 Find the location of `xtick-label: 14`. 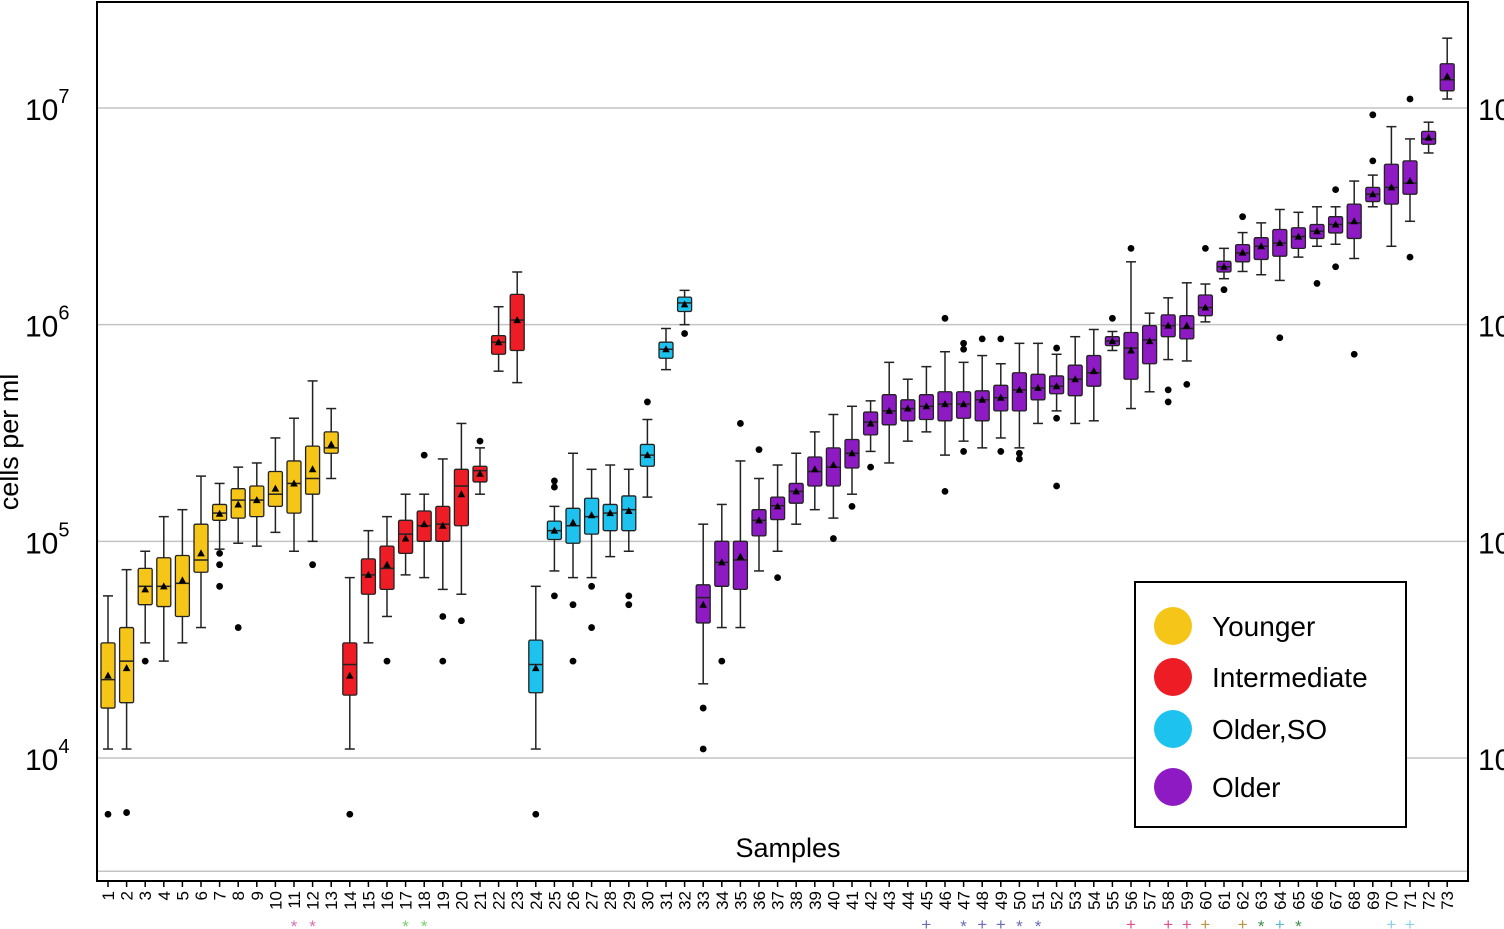

xtick-label: 14 is located at coordinates (350, 900).